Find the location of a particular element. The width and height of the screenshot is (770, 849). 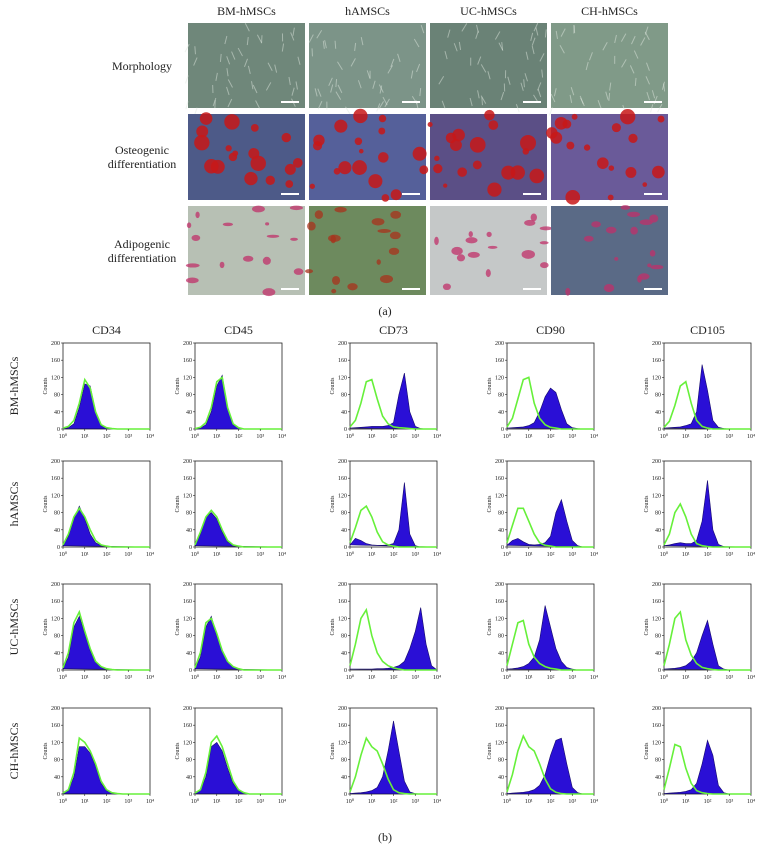

row-label: Osteogenic differentiation is located at coordinates (142, 157).